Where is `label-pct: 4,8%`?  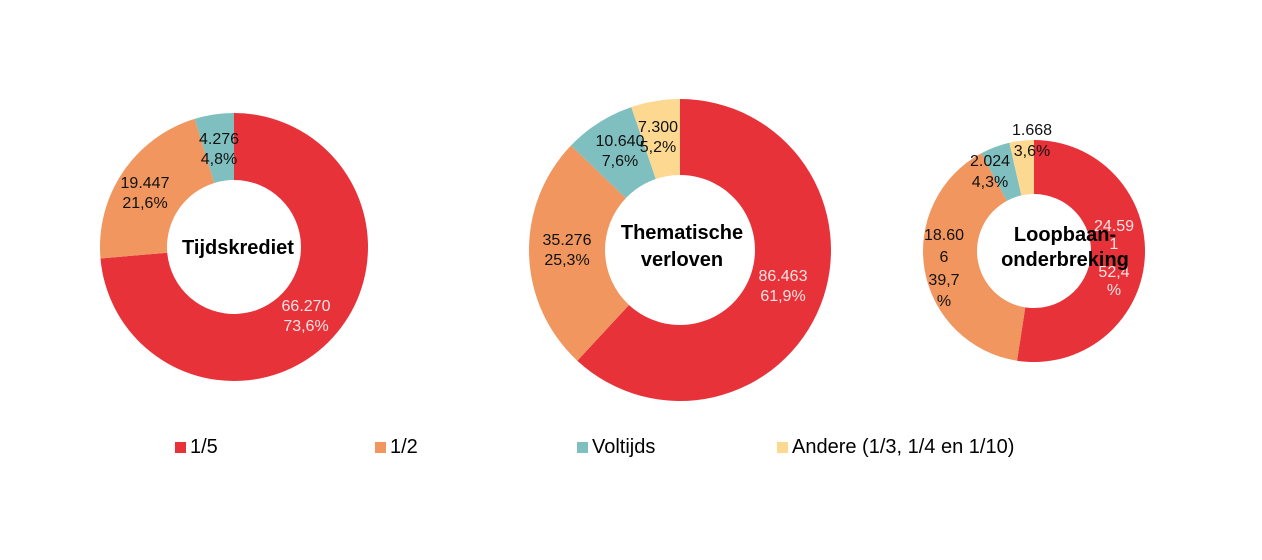
label-pct: 4,8% is located at coordinates (219, 159).